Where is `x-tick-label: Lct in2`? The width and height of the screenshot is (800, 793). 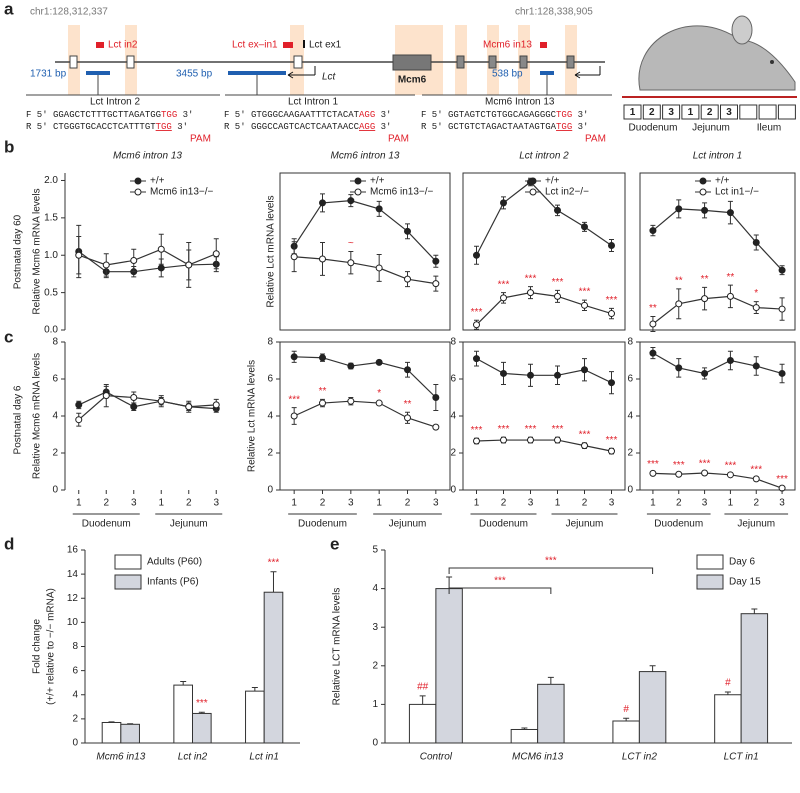
x-tick-label: Lct in2 is located at coordinates (193, 757).